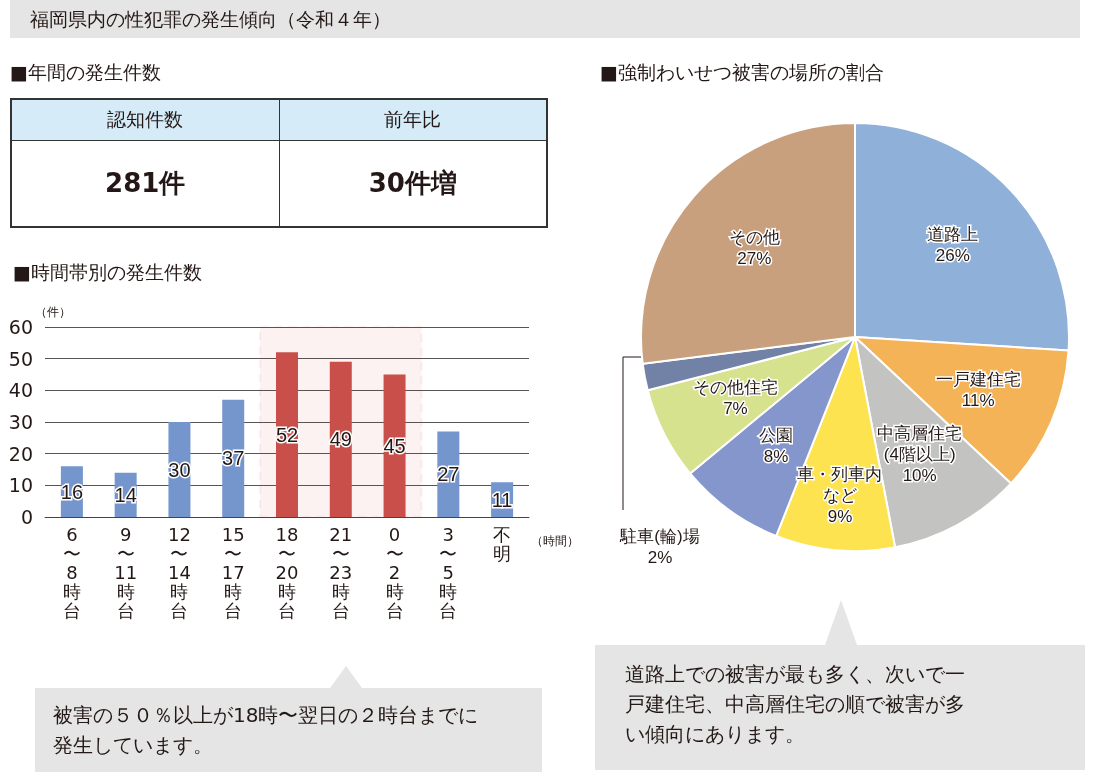  What do you see at coordinates (776, 456) in the screenshot?
I see `data-label: 8%` at bounding box center [776, 456].